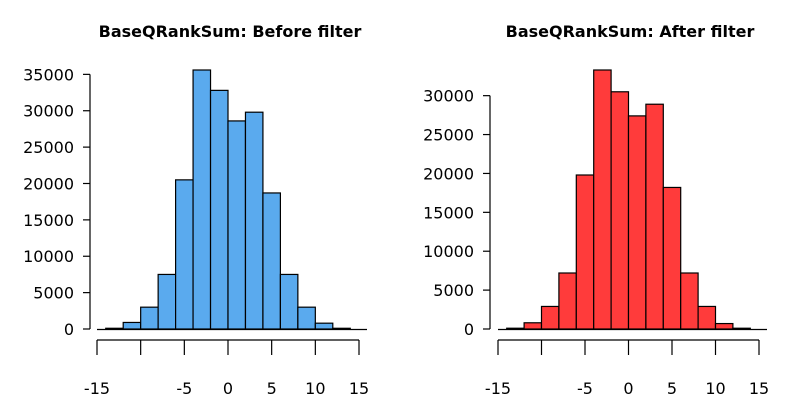  Describe the element at coordinates (630, 31) in the screenshot. I see `chart-title-after: BaseQRankSum: After filter` at that location.